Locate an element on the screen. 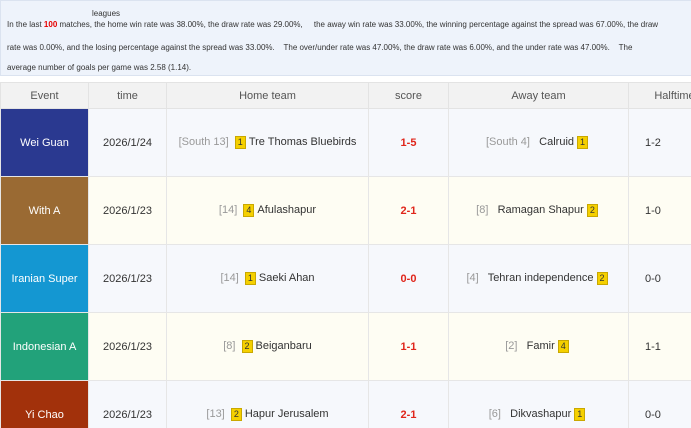 This screenshot has width=691, height=428. score: 1-1 is located at coordinates (408, 346).